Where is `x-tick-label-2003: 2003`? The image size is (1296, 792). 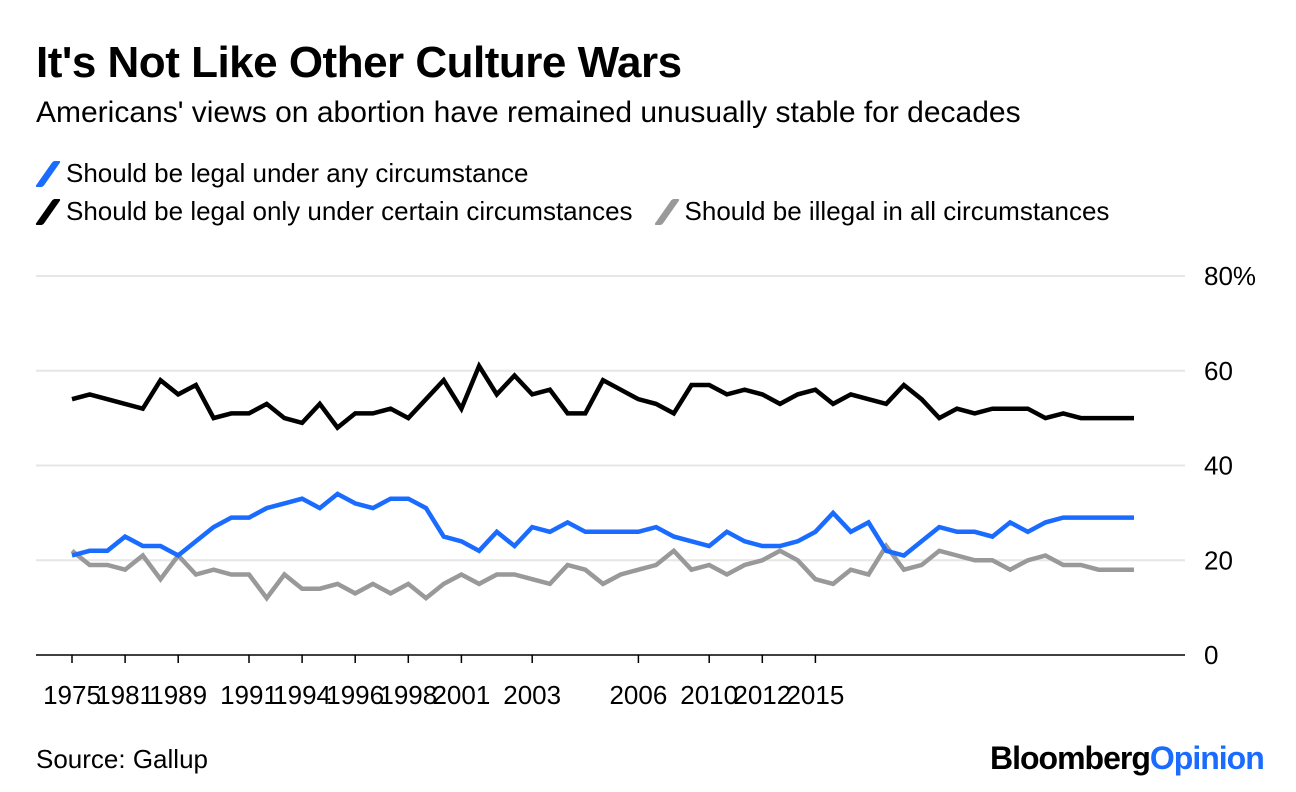 x-tick-label-2003: 2003 is located at coordinates (532, 695).